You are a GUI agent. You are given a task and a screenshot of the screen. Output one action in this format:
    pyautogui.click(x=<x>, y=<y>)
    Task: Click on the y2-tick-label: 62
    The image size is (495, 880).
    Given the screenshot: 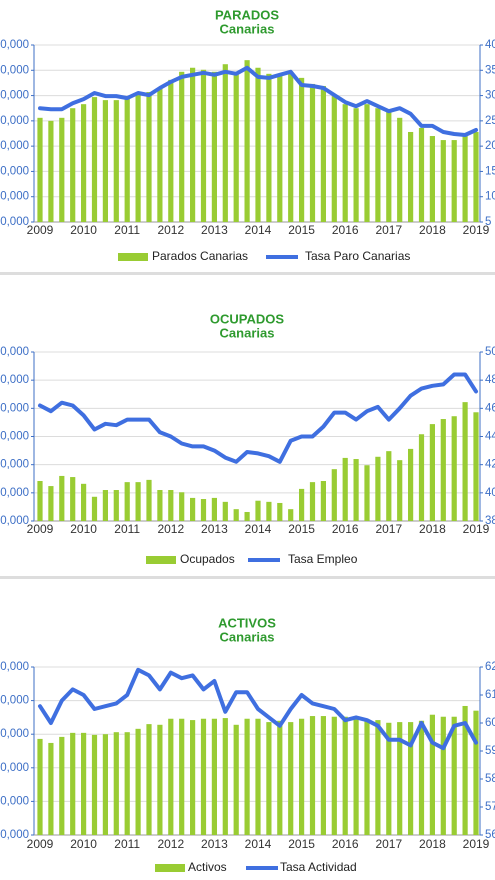 What is the action you would take?
    pyautogui.click(x=490, y=667)
    